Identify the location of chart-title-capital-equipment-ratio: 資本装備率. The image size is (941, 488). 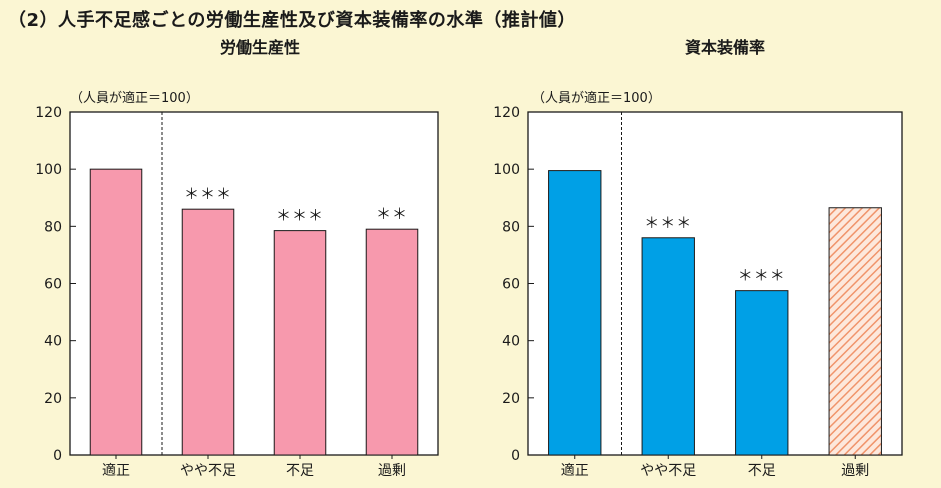
(724, 47).